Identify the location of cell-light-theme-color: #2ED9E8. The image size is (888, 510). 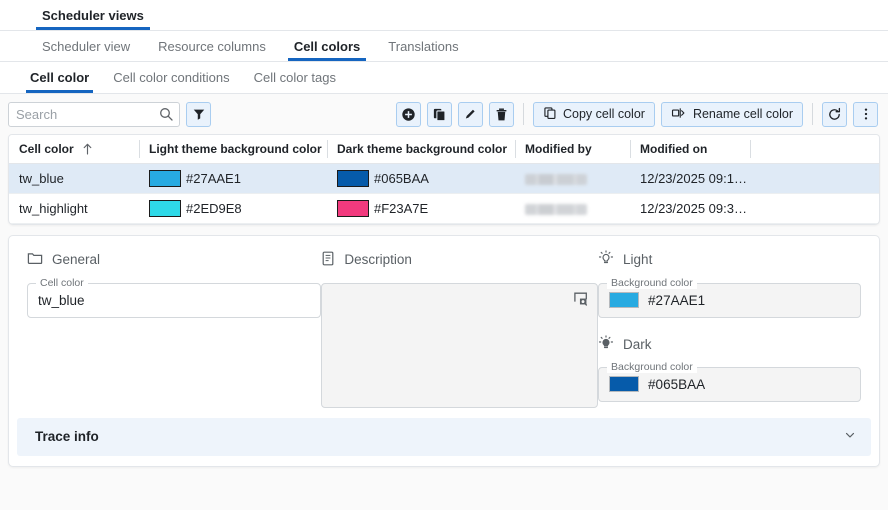
(233, 208).